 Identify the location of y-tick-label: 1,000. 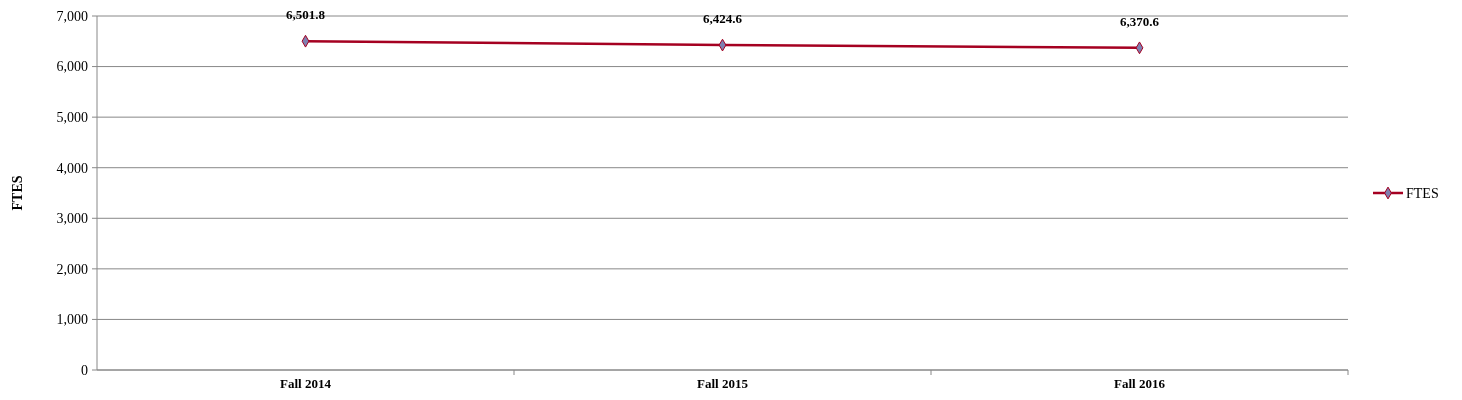
(72, 320).